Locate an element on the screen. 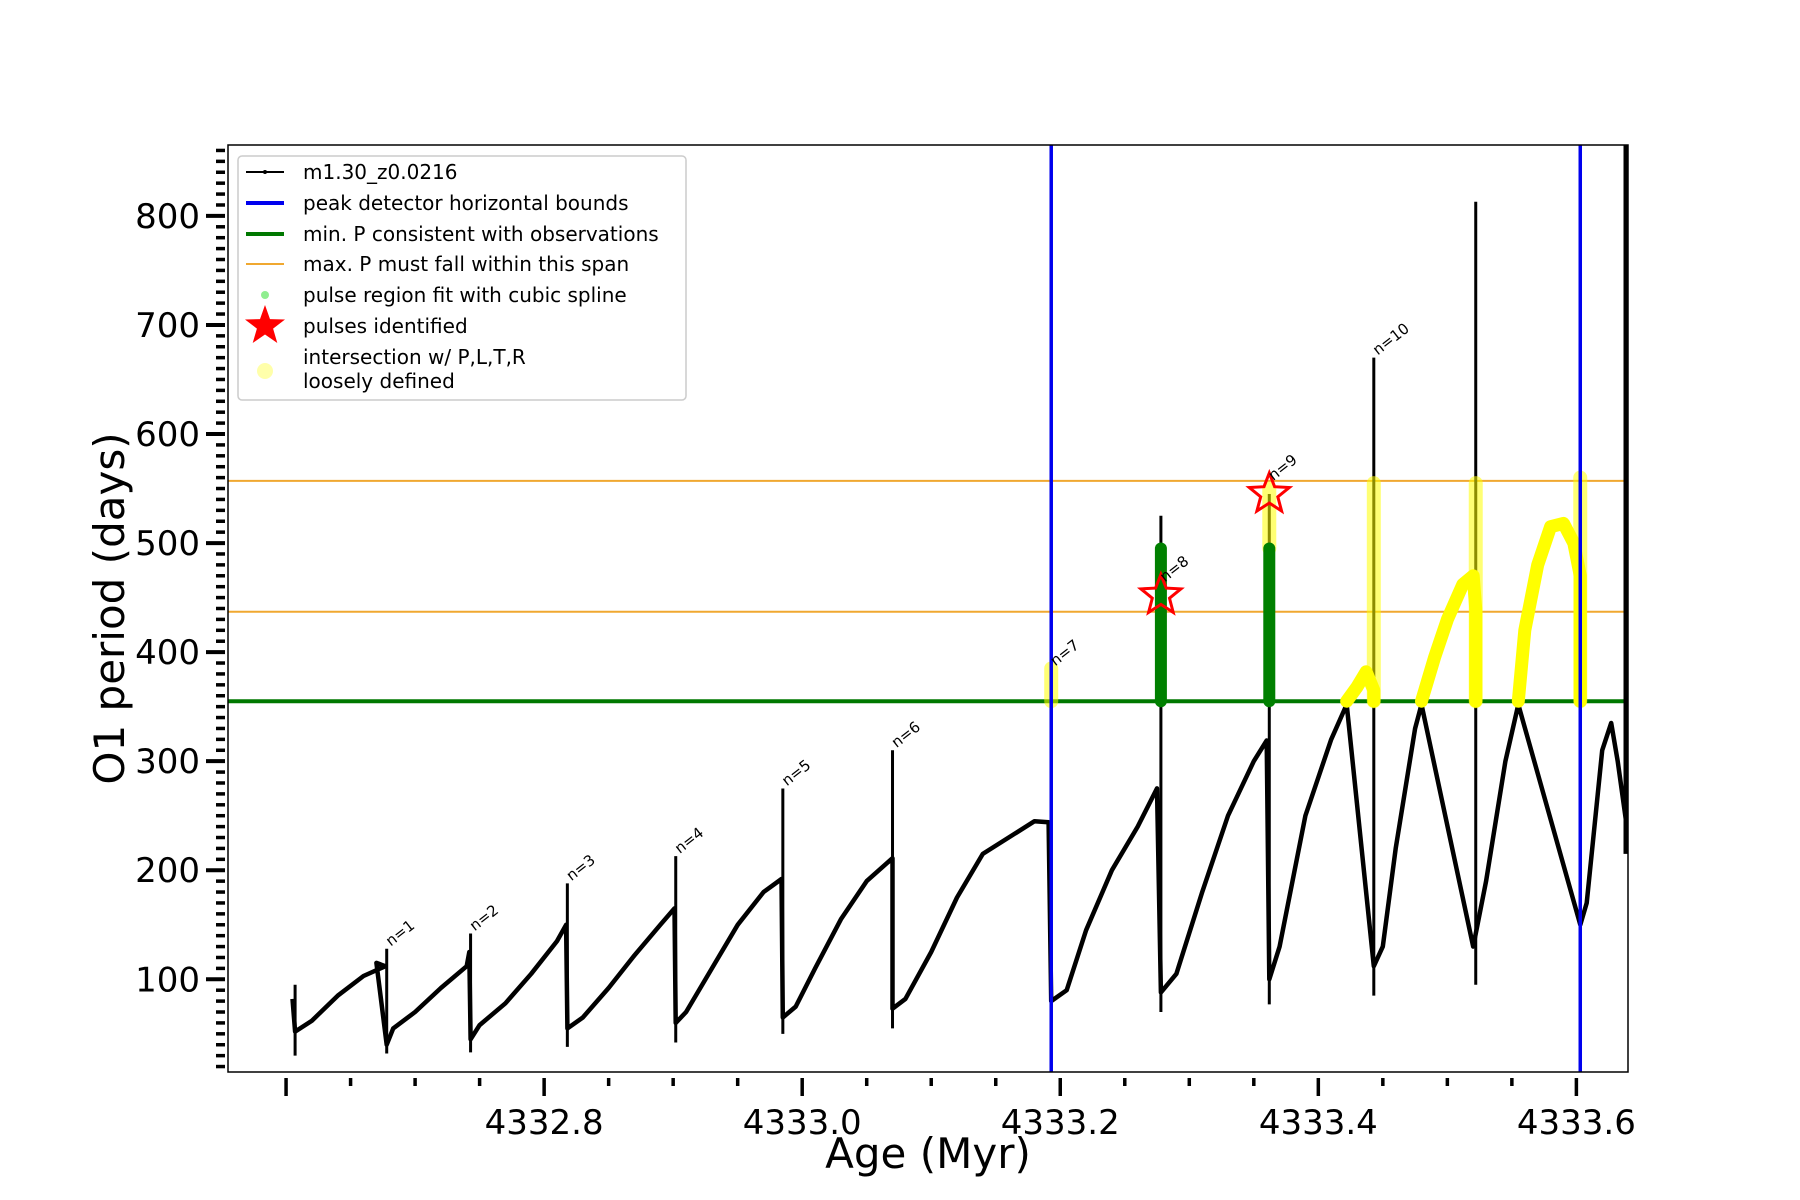  pulse-label-9: n=9 is located at coordinates (1283, 468).